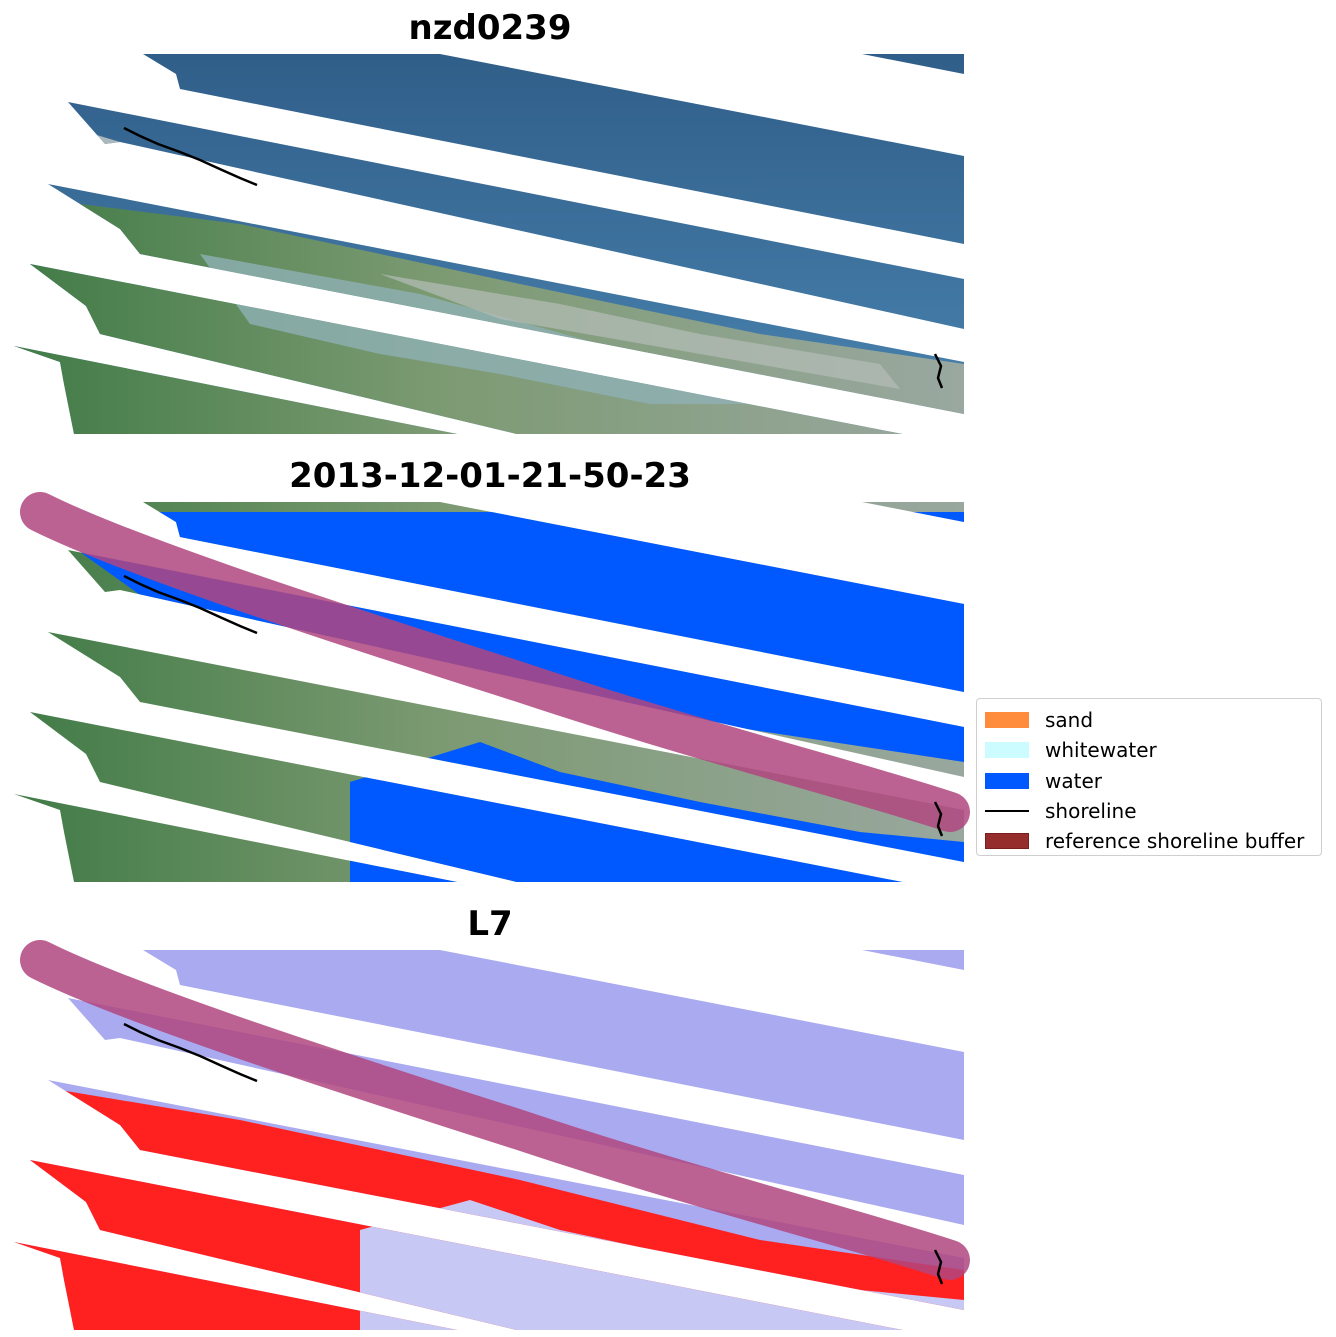 The width and height of the screenshot is (1336, 1337). I want to click on legend-swatch-sand, so click(1007, 720).